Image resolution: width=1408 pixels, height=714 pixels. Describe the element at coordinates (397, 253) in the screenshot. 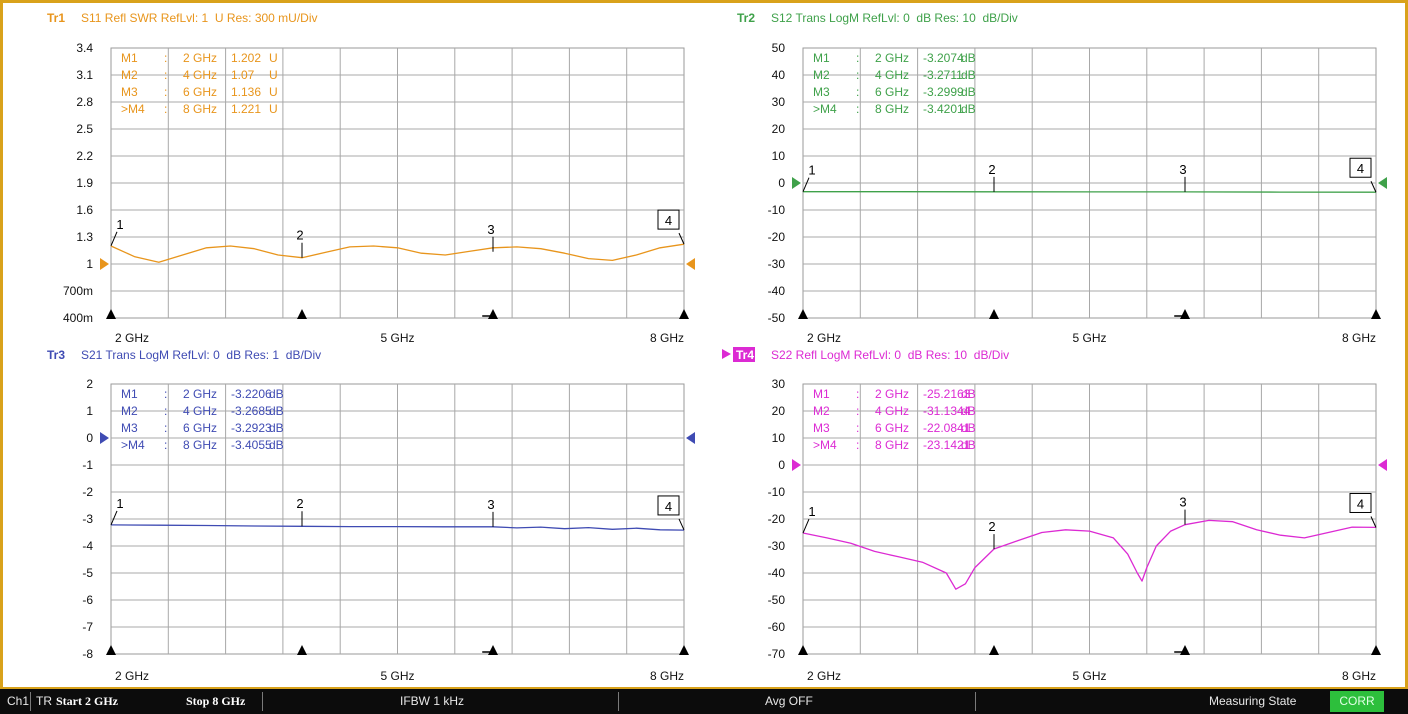

I see `trace-line-Tr1` at that location.